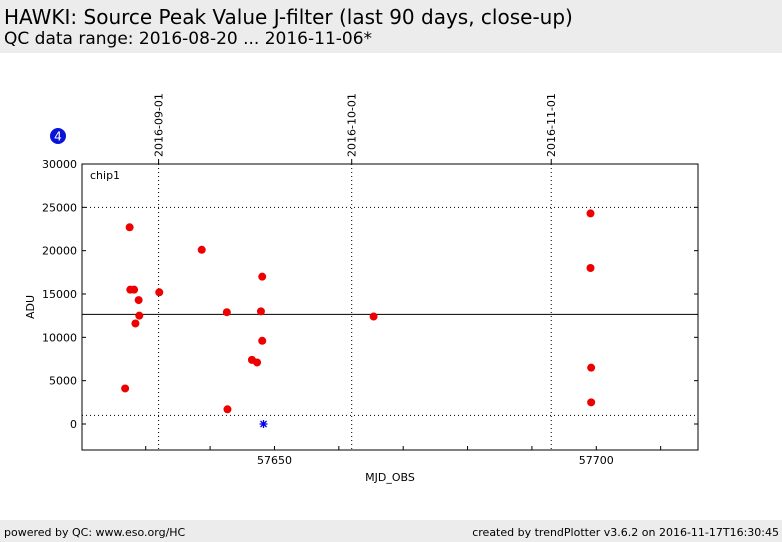  Describe the element at coordinates (159, 125) in the screenshot. I see `top-axis-date-label: 2016-09-01` at that location.